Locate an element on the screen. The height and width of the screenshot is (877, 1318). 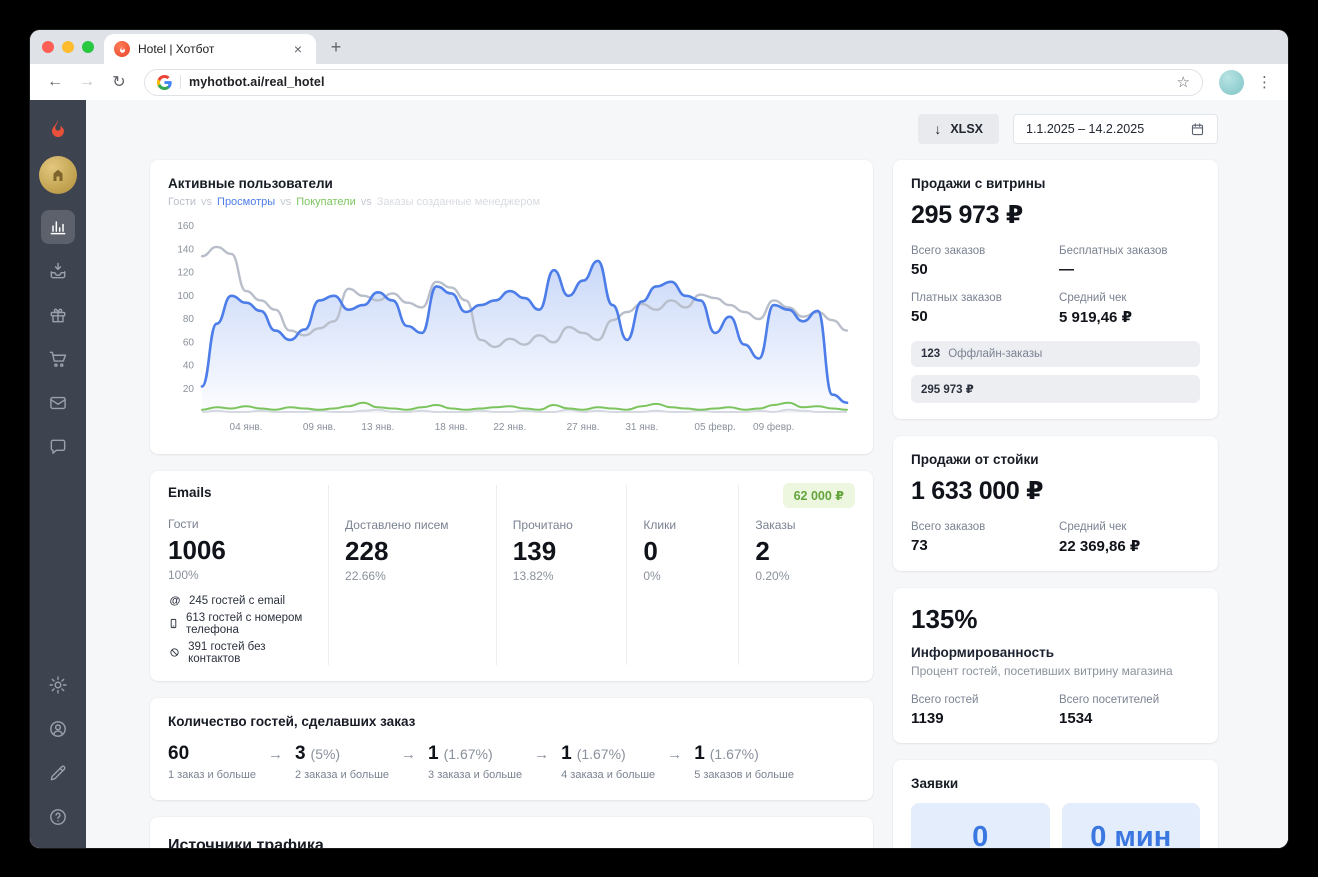
forward-icon: → is located at coordinates (87, 81).